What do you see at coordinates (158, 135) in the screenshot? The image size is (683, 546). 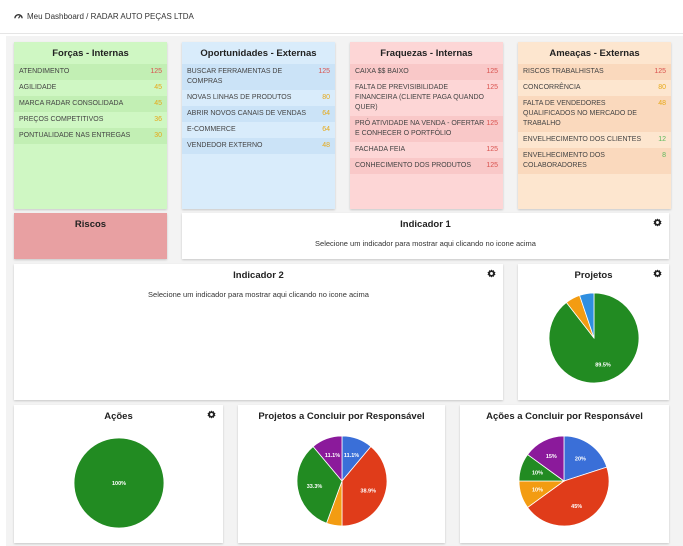 I see `swot-item-value: 30` at bounding box center [158, 135].